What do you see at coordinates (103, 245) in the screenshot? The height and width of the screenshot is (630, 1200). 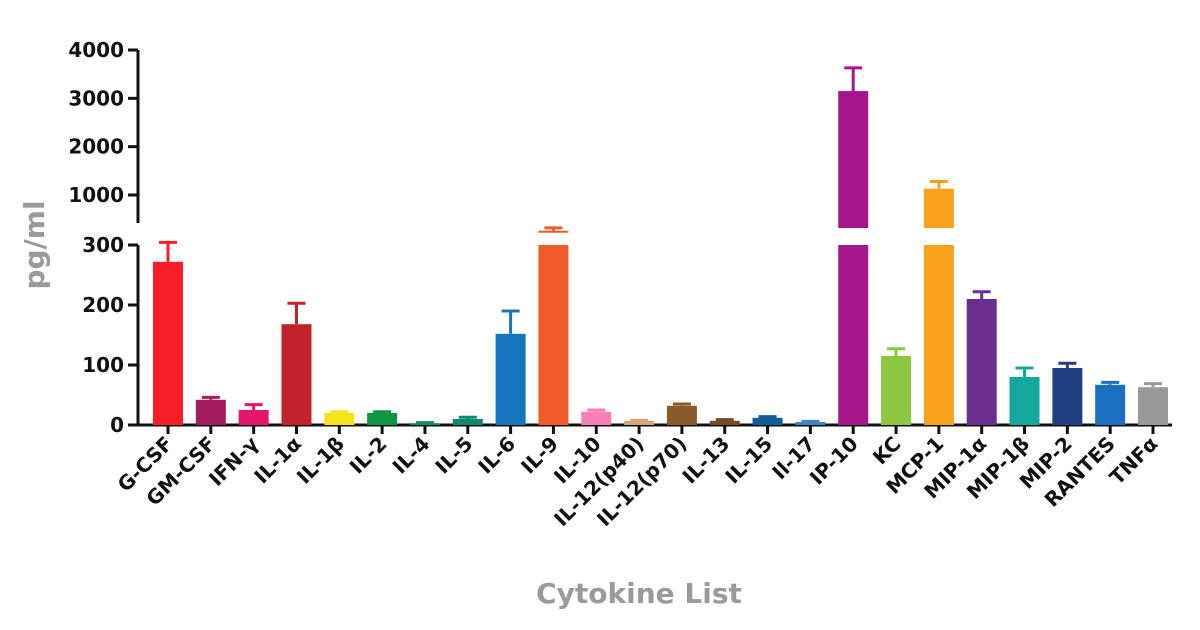 I see `y-tick-label: 300` at bounding box center [103, 245].